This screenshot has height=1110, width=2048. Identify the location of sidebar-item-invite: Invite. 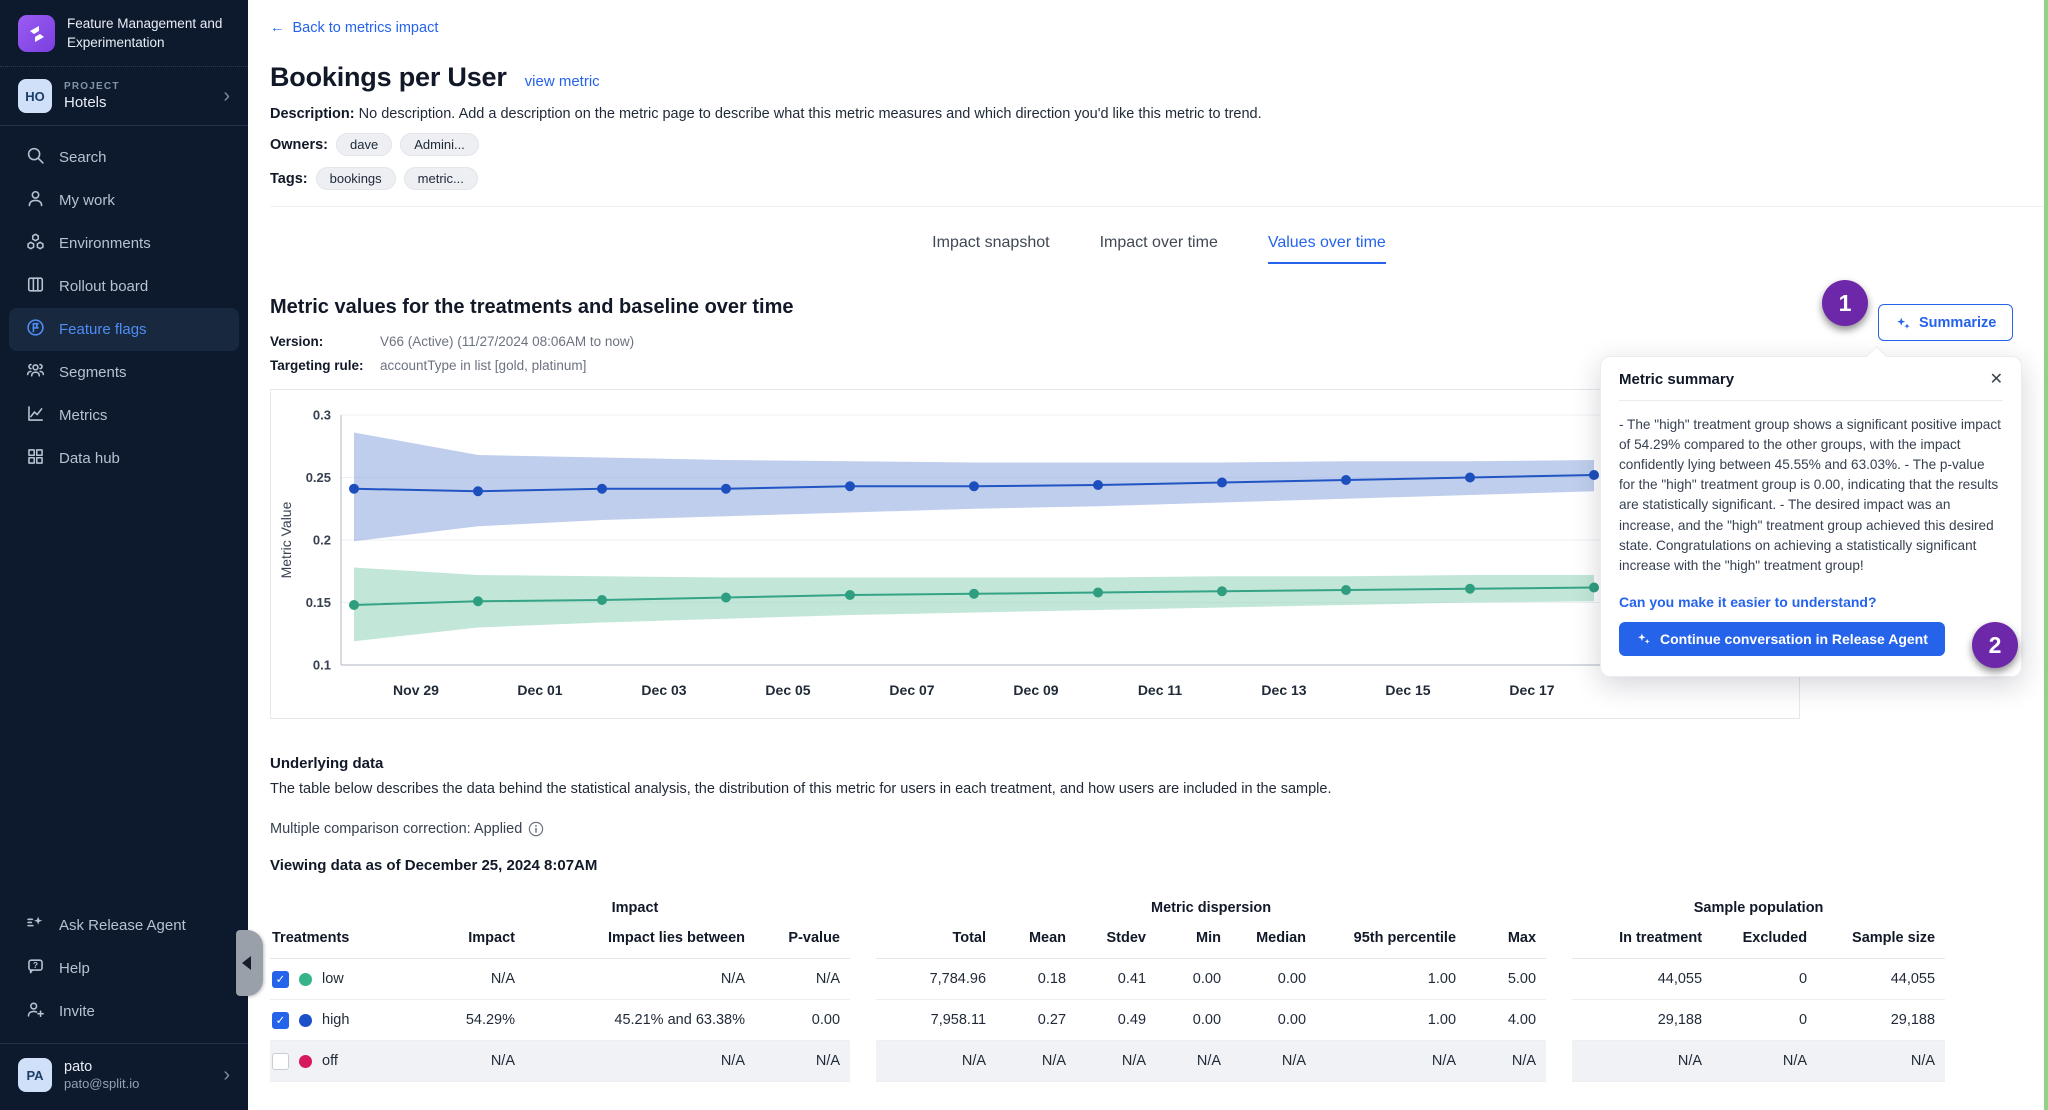
(124, 1011).